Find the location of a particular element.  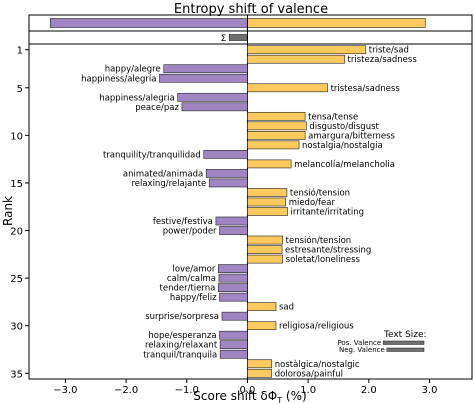

bar-label-rank-35: dolorosa/painful is located at coordinates (309, 374).